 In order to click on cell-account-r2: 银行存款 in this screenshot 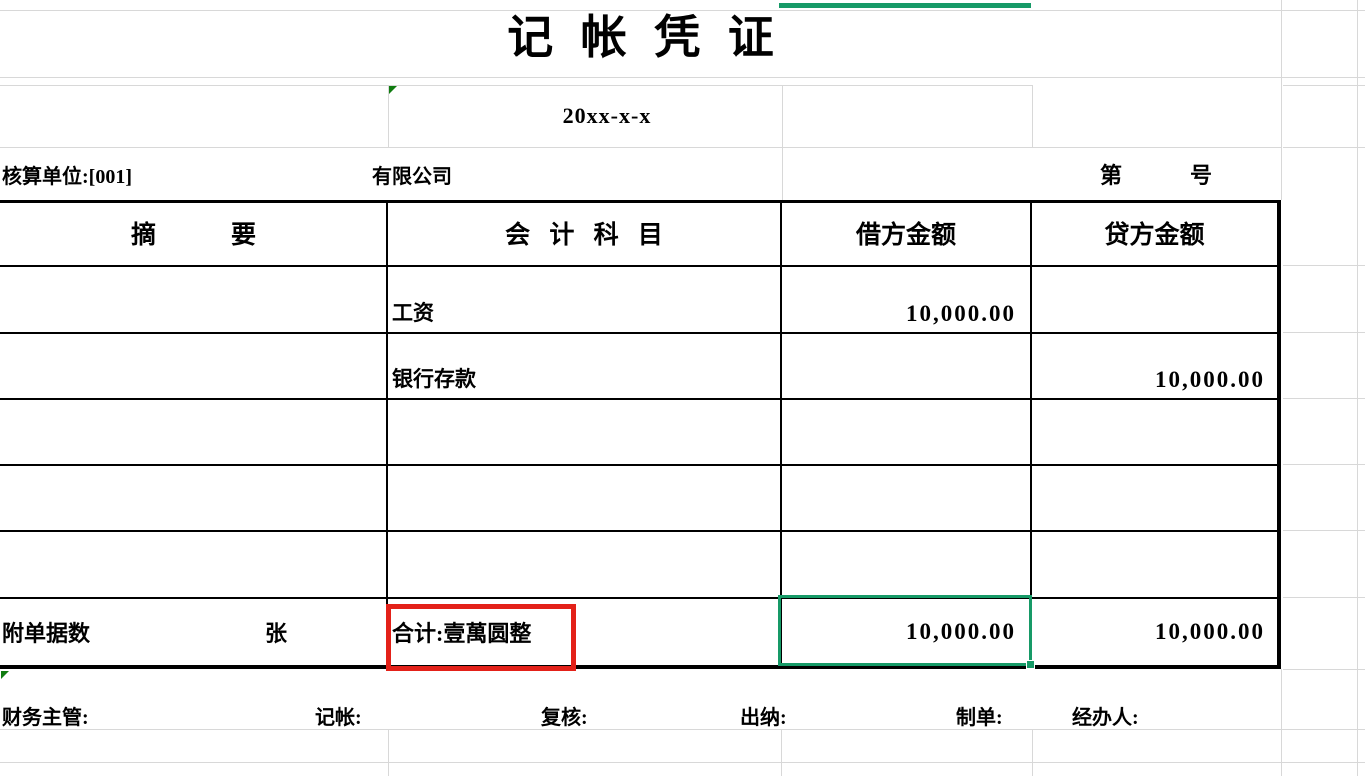, I will do `click(434, 379)`.